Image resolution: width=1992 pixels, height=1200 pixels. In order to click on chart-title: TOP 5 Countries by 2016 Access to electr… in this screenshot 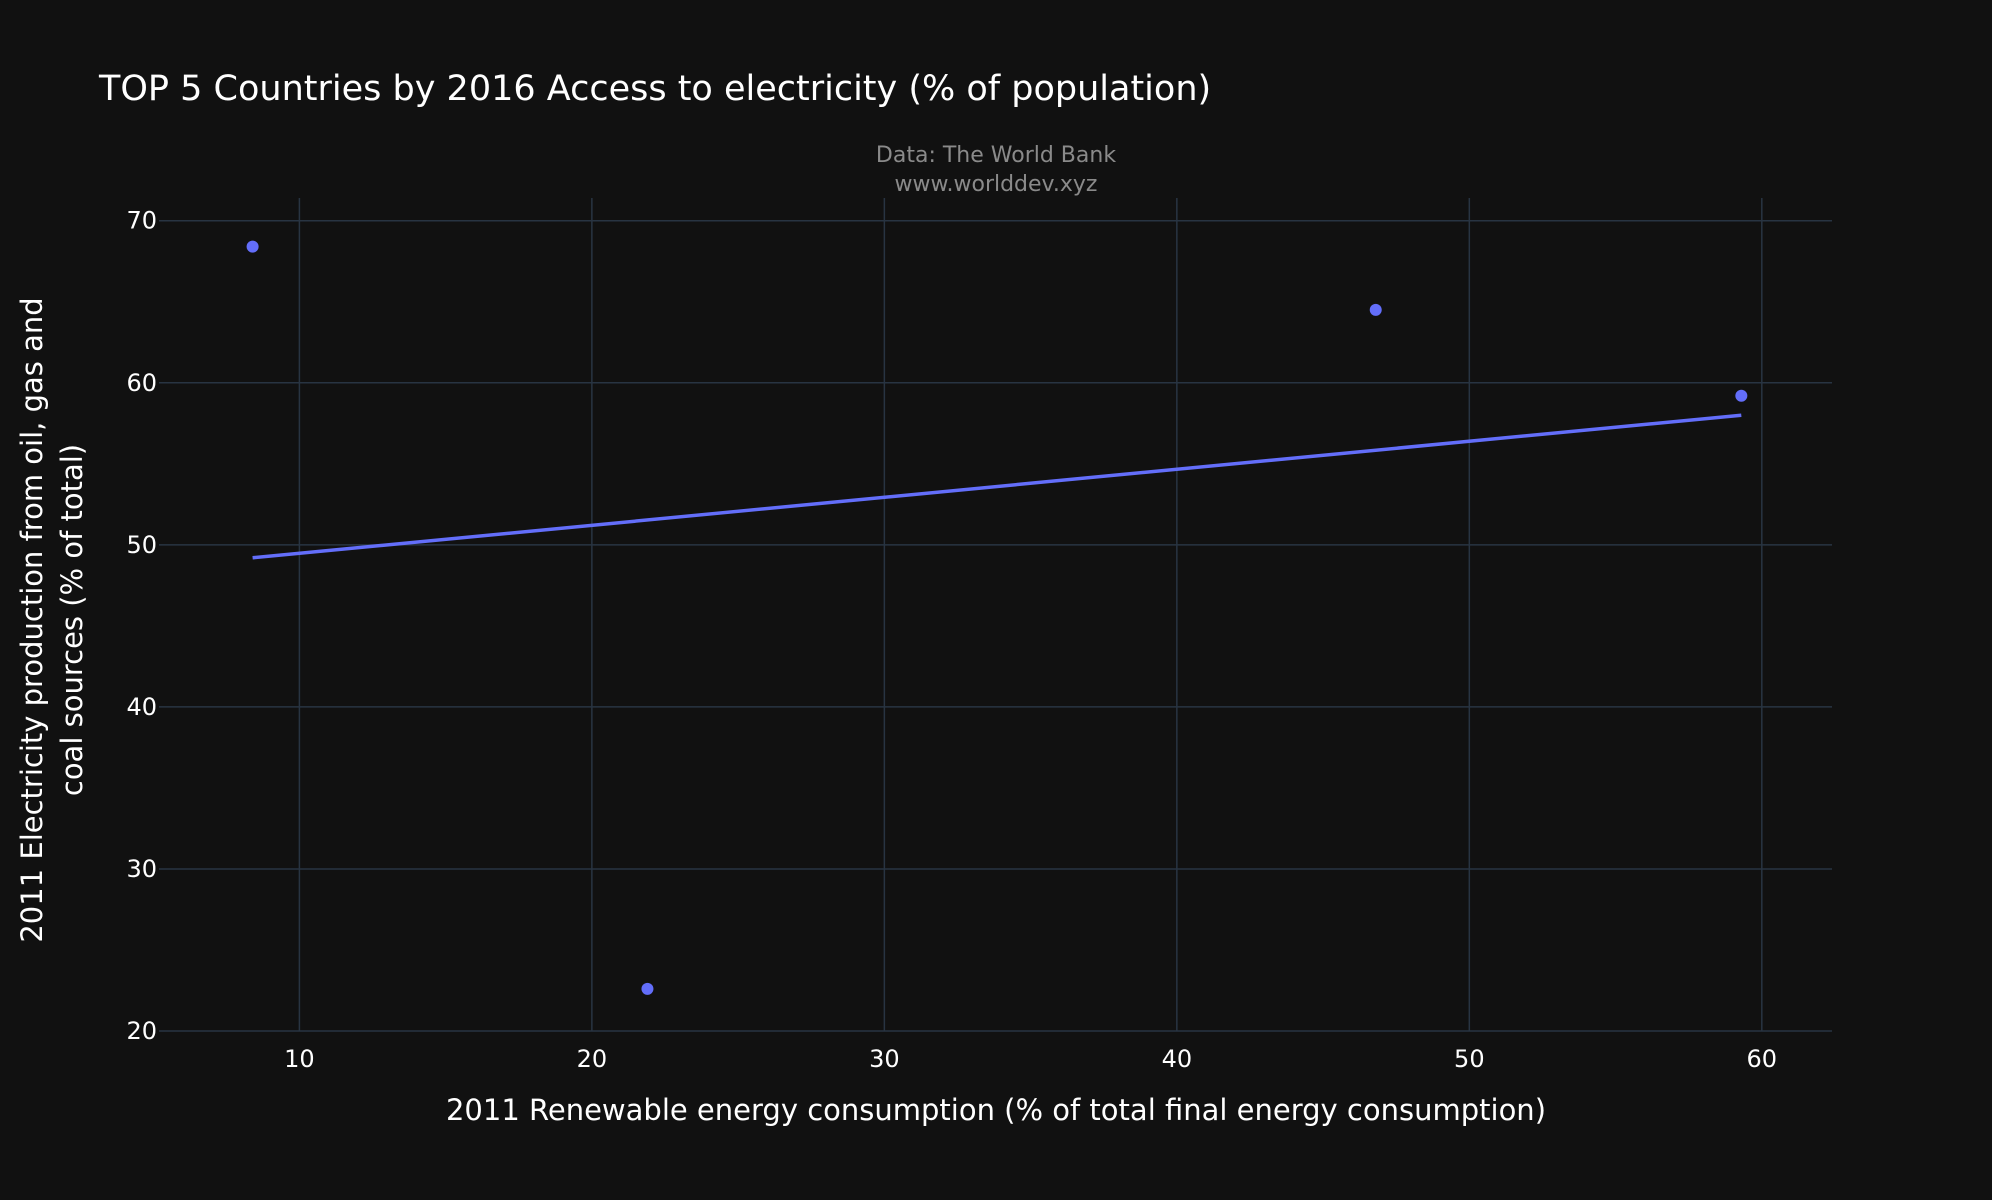, I will do `click(654, 89)`.